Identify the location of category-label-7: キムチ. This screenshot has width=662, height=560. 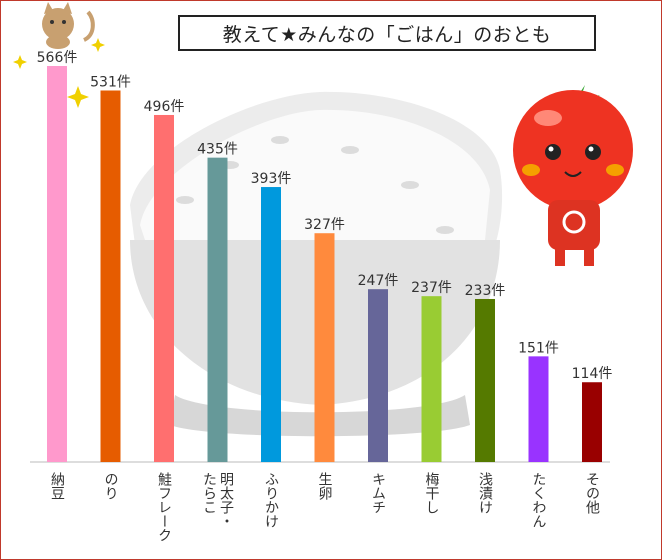
(378, 493).